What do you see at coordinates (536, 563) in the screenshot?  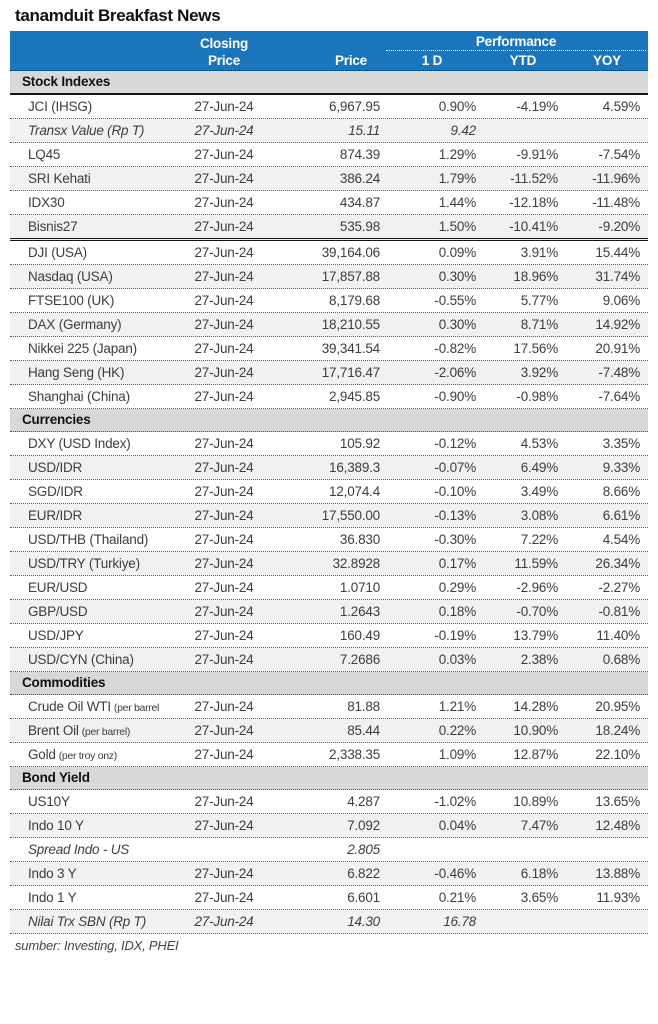 I see `cell-ytd: 11.59%` at bounding box center [536, 563].